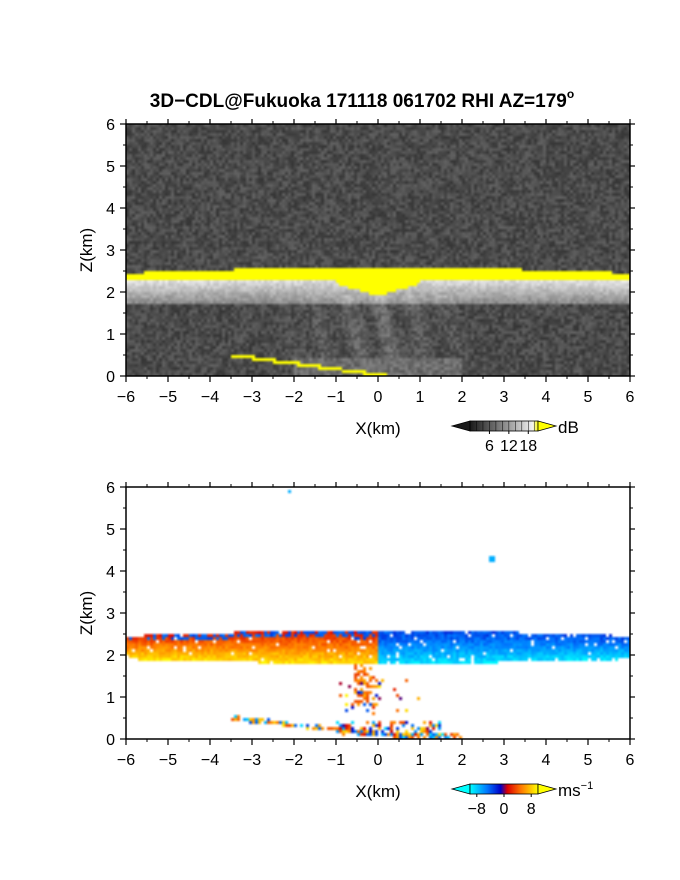 The height and width of the screenshot is (880, 680). What do you see at coordinates (362, 99) in the screenshot?
I see `figure-title: 3D−CDL@Fukuoka 171118 061702 RHI AZ=179o` at bounding box center [362, 99].